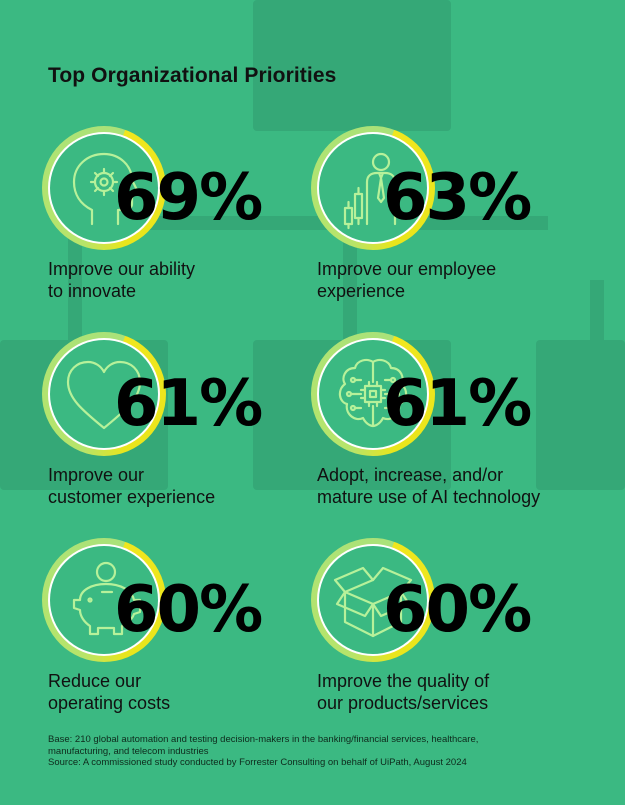  What do you see at coordinates (188, 198) in the screenshot?
I see `percentage-value: 69%` at bounding box center [188, 198].